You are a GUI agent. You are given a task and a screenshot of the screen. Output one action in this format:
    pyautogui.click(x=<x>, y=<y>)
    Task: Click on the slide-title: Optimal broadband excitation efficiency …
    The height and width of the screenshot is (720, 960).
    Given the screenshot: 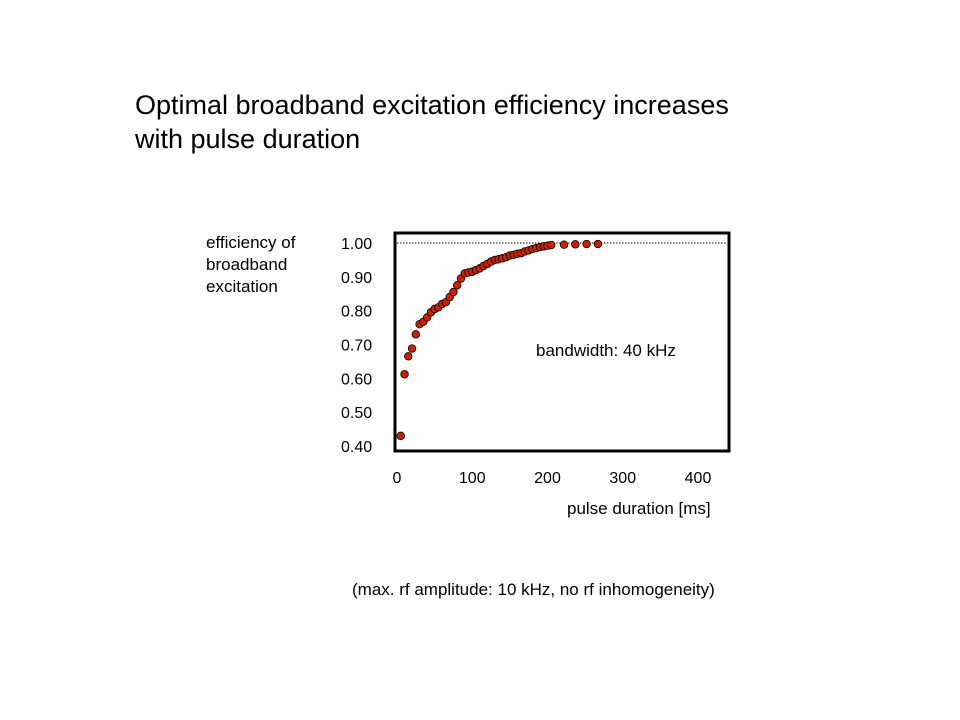 What is the action you would take?
    pyautogui.click(x=485, y=122)
    